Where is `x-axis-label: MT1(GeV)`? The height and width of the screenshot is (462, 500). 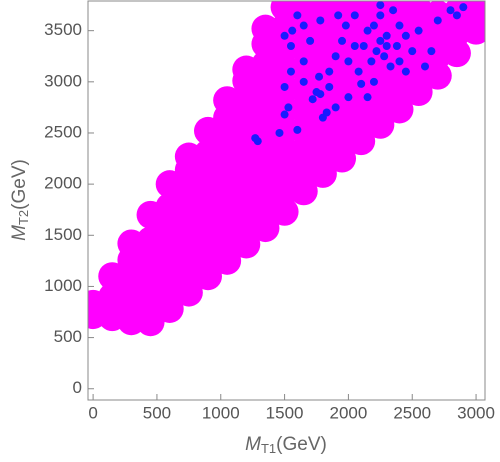
x-axis-label: MT1(GeV) is located at coordinates (286, 445).